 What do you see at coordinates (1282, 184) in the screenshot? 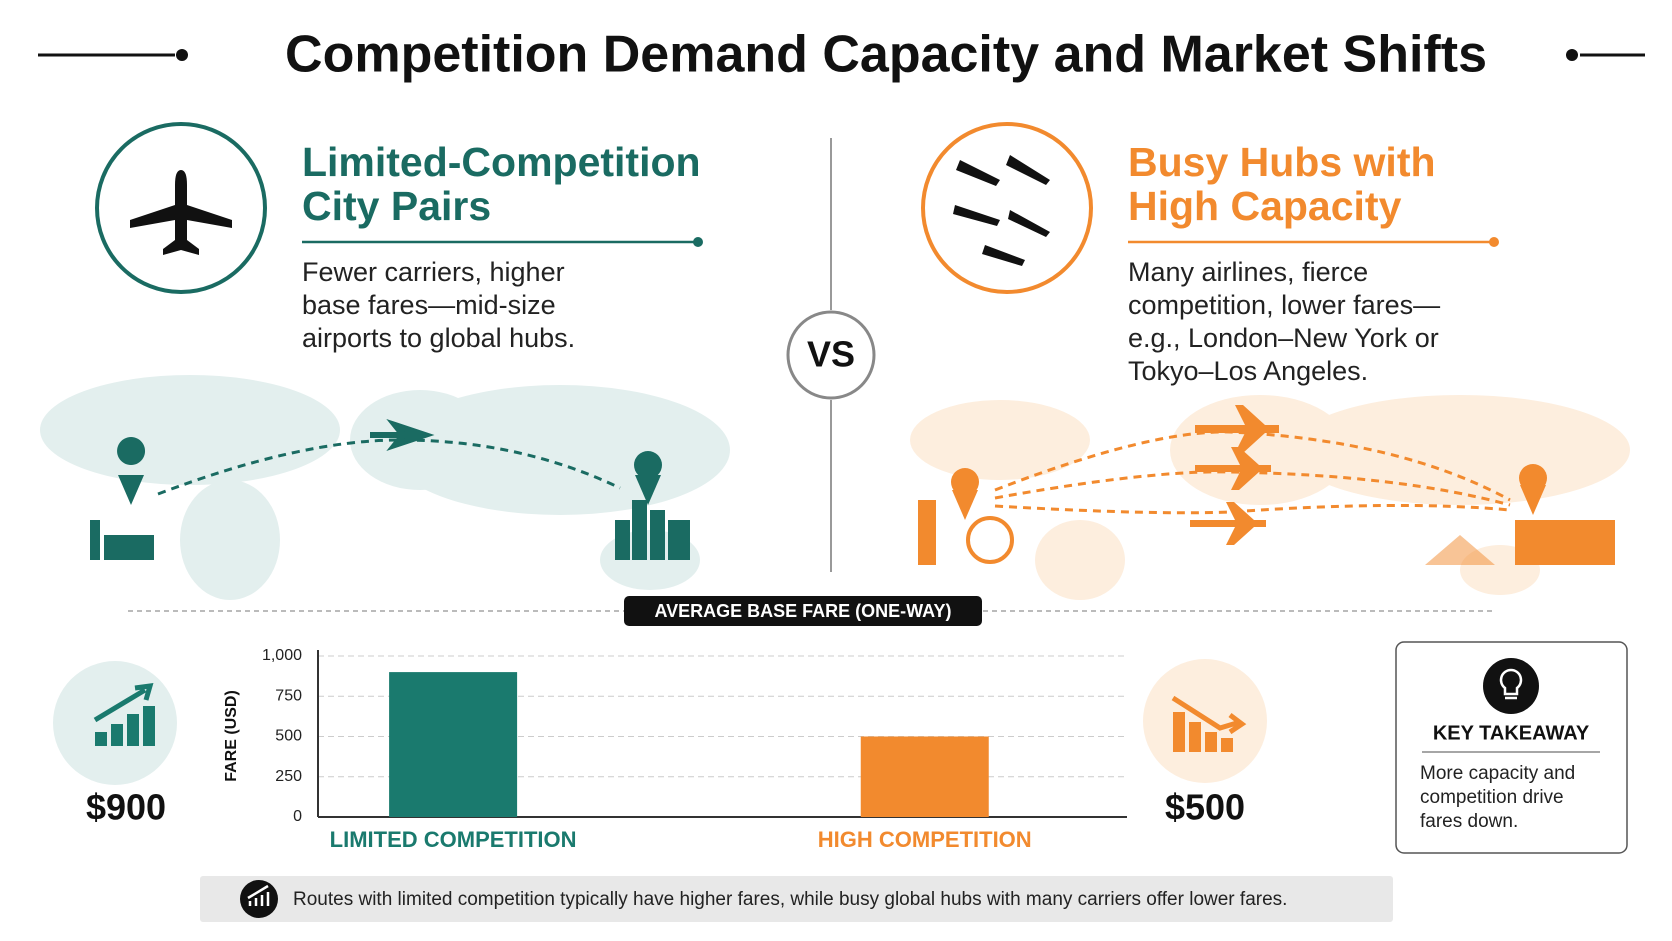
I see `right-heading: Busy Hubs with High Capacity` at bounding box center [1282, 184].